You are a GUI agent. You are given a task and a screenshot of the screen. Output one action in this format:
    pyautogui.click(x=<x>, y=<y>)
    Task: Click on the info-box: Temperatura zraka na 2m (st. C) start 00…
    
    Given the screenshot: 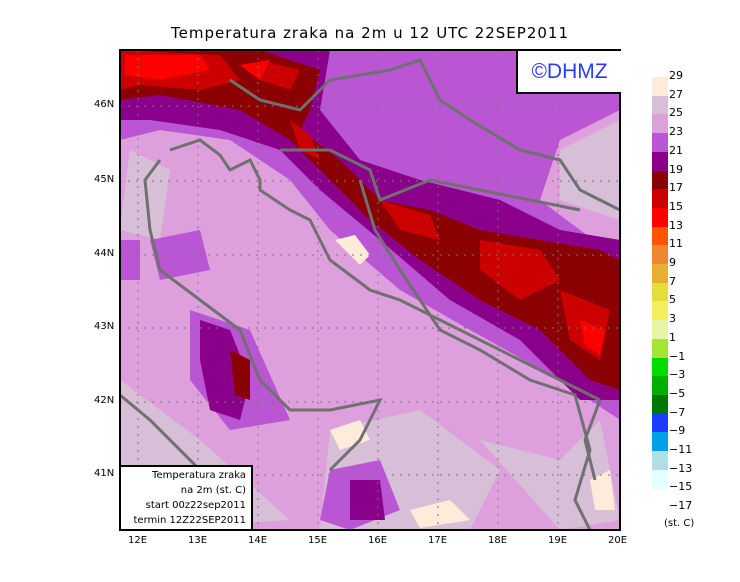 What is the action you would take?
    pyautogui.click(x=187, y=497)
    